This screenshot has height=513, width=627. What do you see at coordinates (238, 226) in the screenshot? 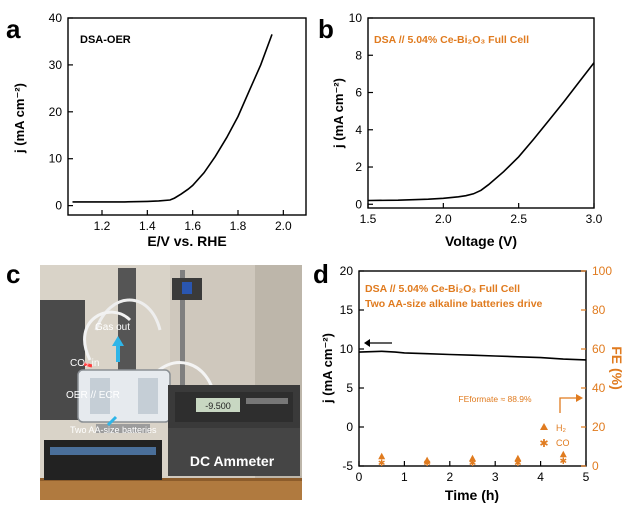
I see `x-tick-label: 1.8` at bounding box center [238, 226].